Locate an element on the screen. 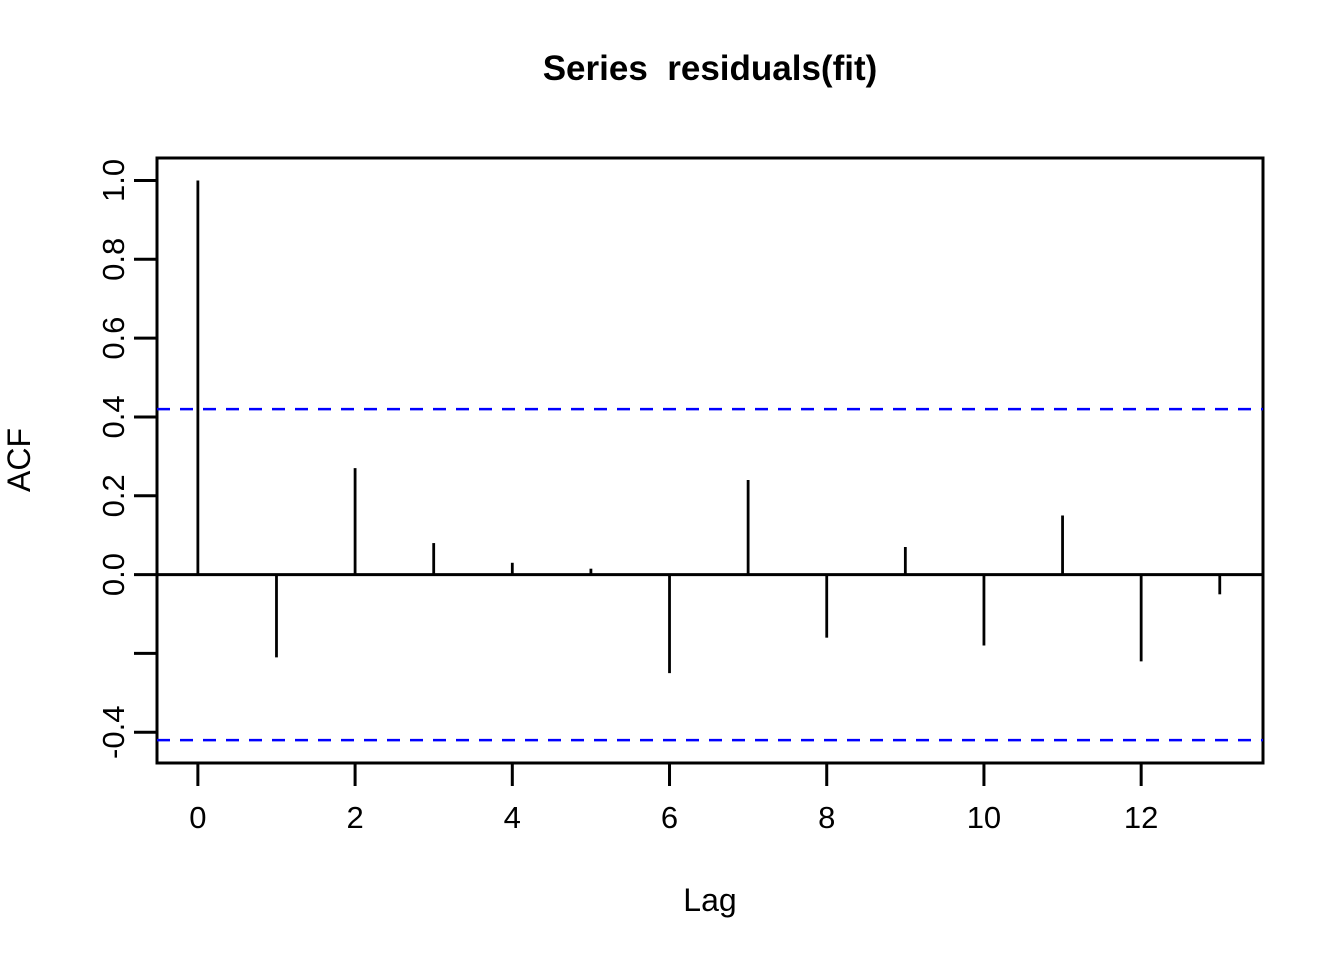 This screenshot has height=965, width=1344. y-tick-label: 0.0 is located at coordinates (113, 574).